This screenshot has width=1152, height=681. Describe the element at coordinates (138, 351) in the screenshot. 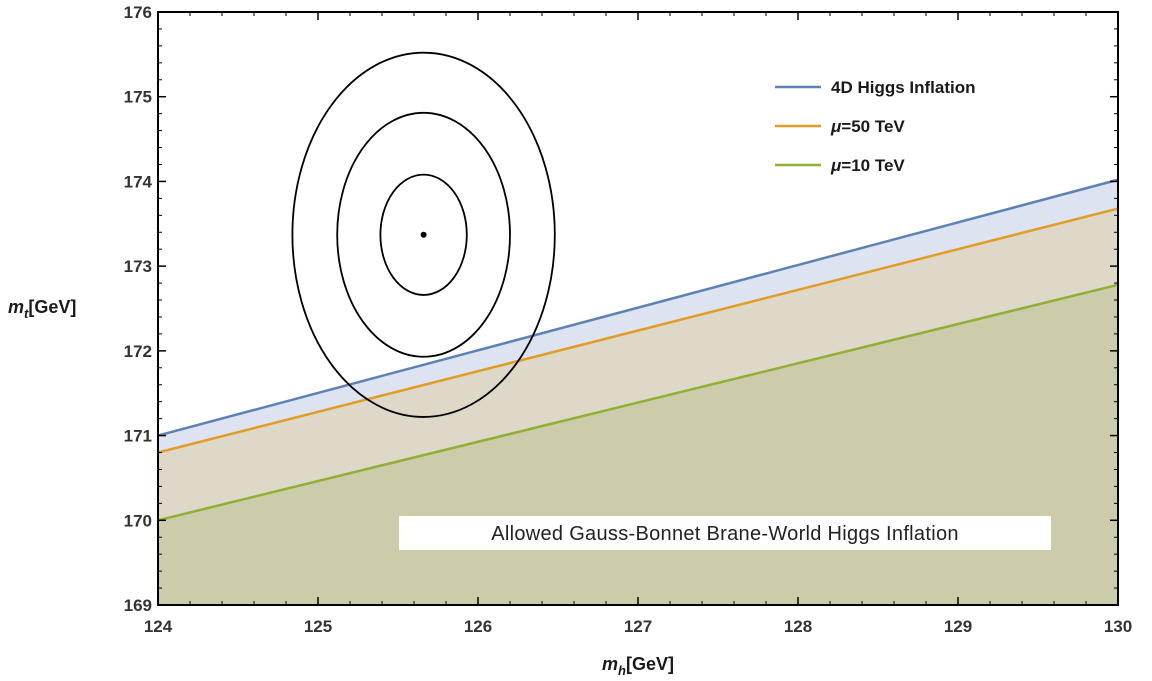

I see `y-tick-label: 172` at that location.